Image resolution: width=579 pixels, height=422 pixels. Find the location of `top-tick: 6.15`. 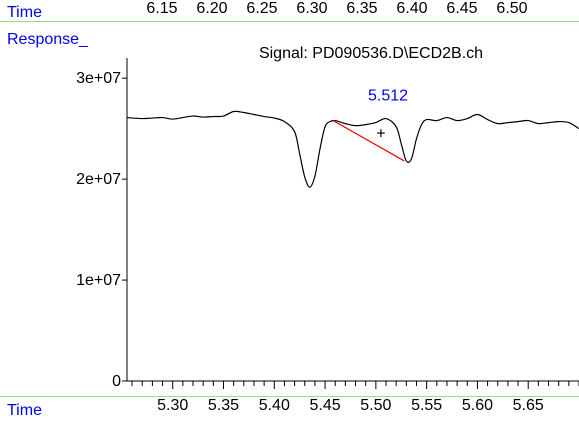

top-tick: 6.15 is located at coordinates (162, 8).